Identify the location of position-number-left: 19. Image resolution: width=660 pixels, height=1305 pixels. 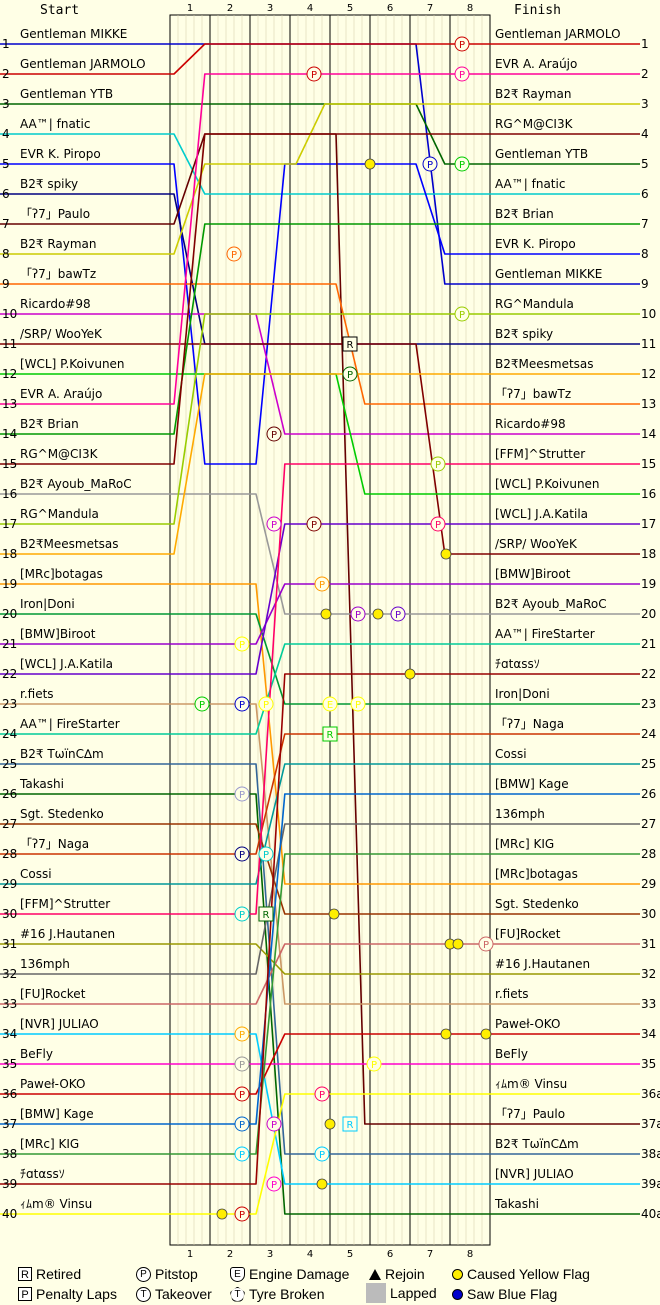
(9, 584).